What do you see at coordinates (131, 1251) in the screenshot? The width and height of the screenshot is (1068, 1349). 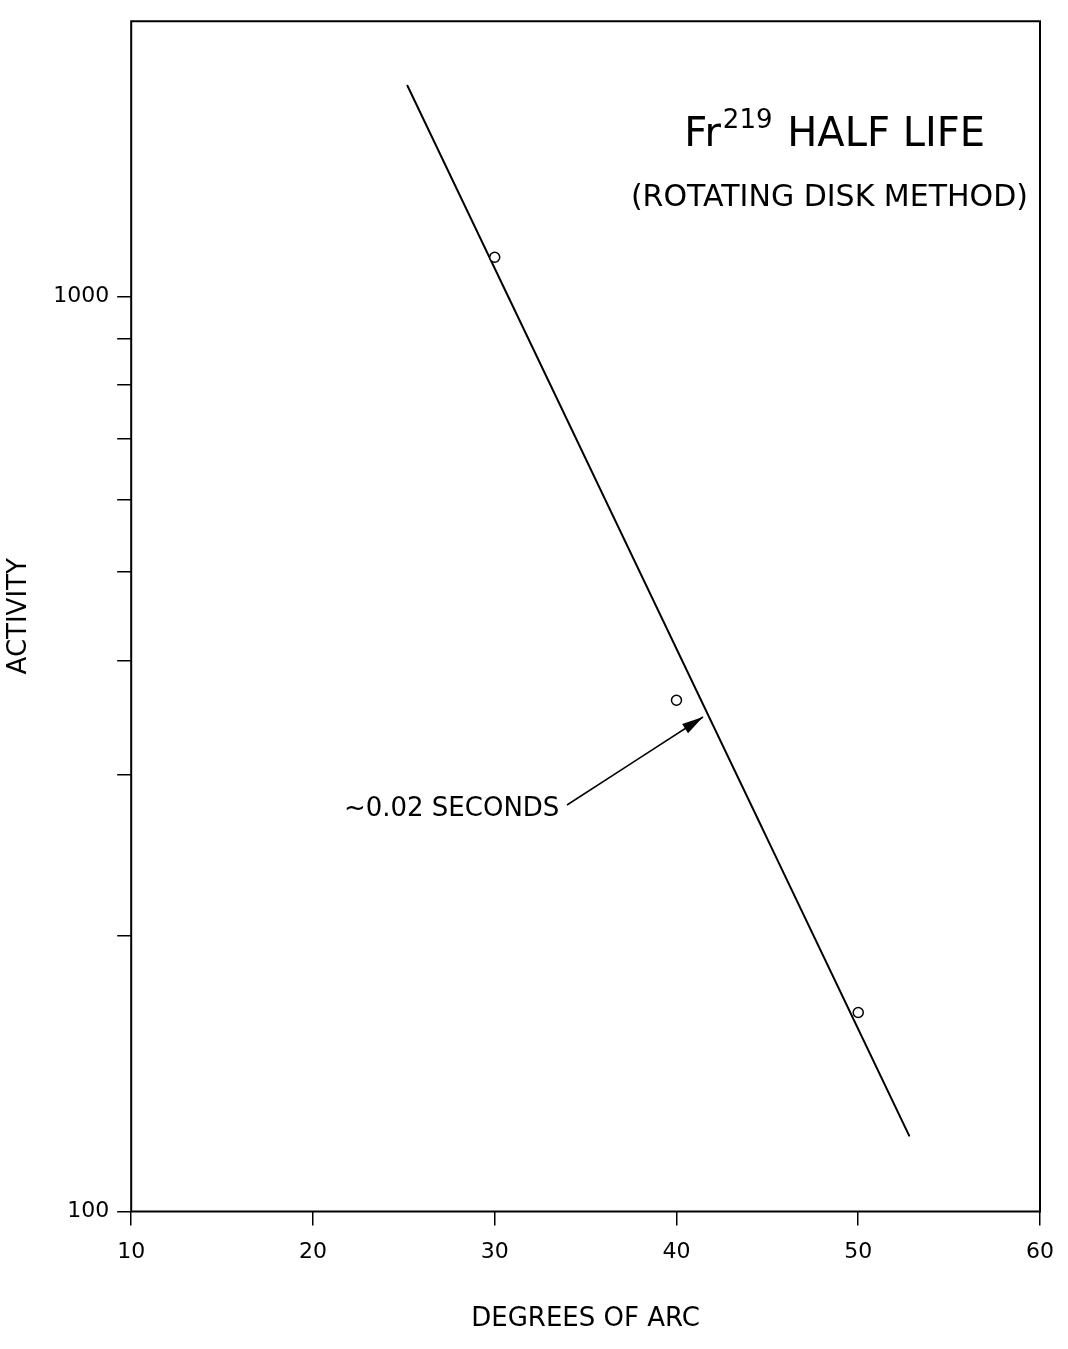 I see `x-tick-label: 10` at bounding box center [131, 1251].